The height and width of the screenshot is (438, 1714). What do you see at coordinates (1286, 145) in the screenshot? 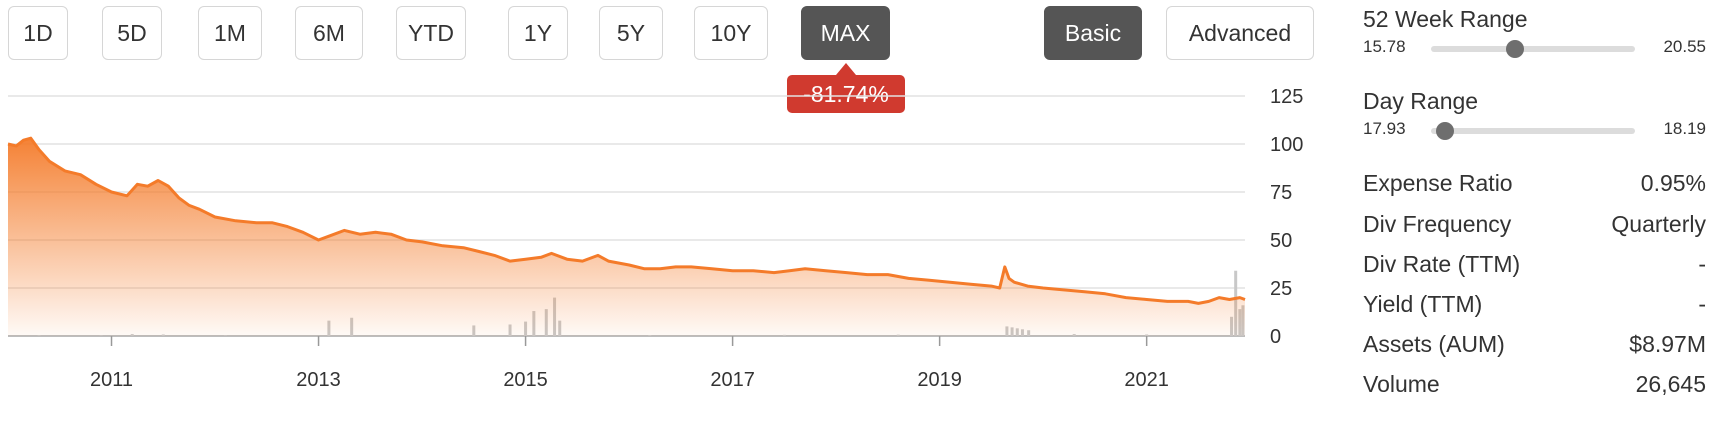
I see `y-tick-label: 100` at bounding box center [1286, 145].